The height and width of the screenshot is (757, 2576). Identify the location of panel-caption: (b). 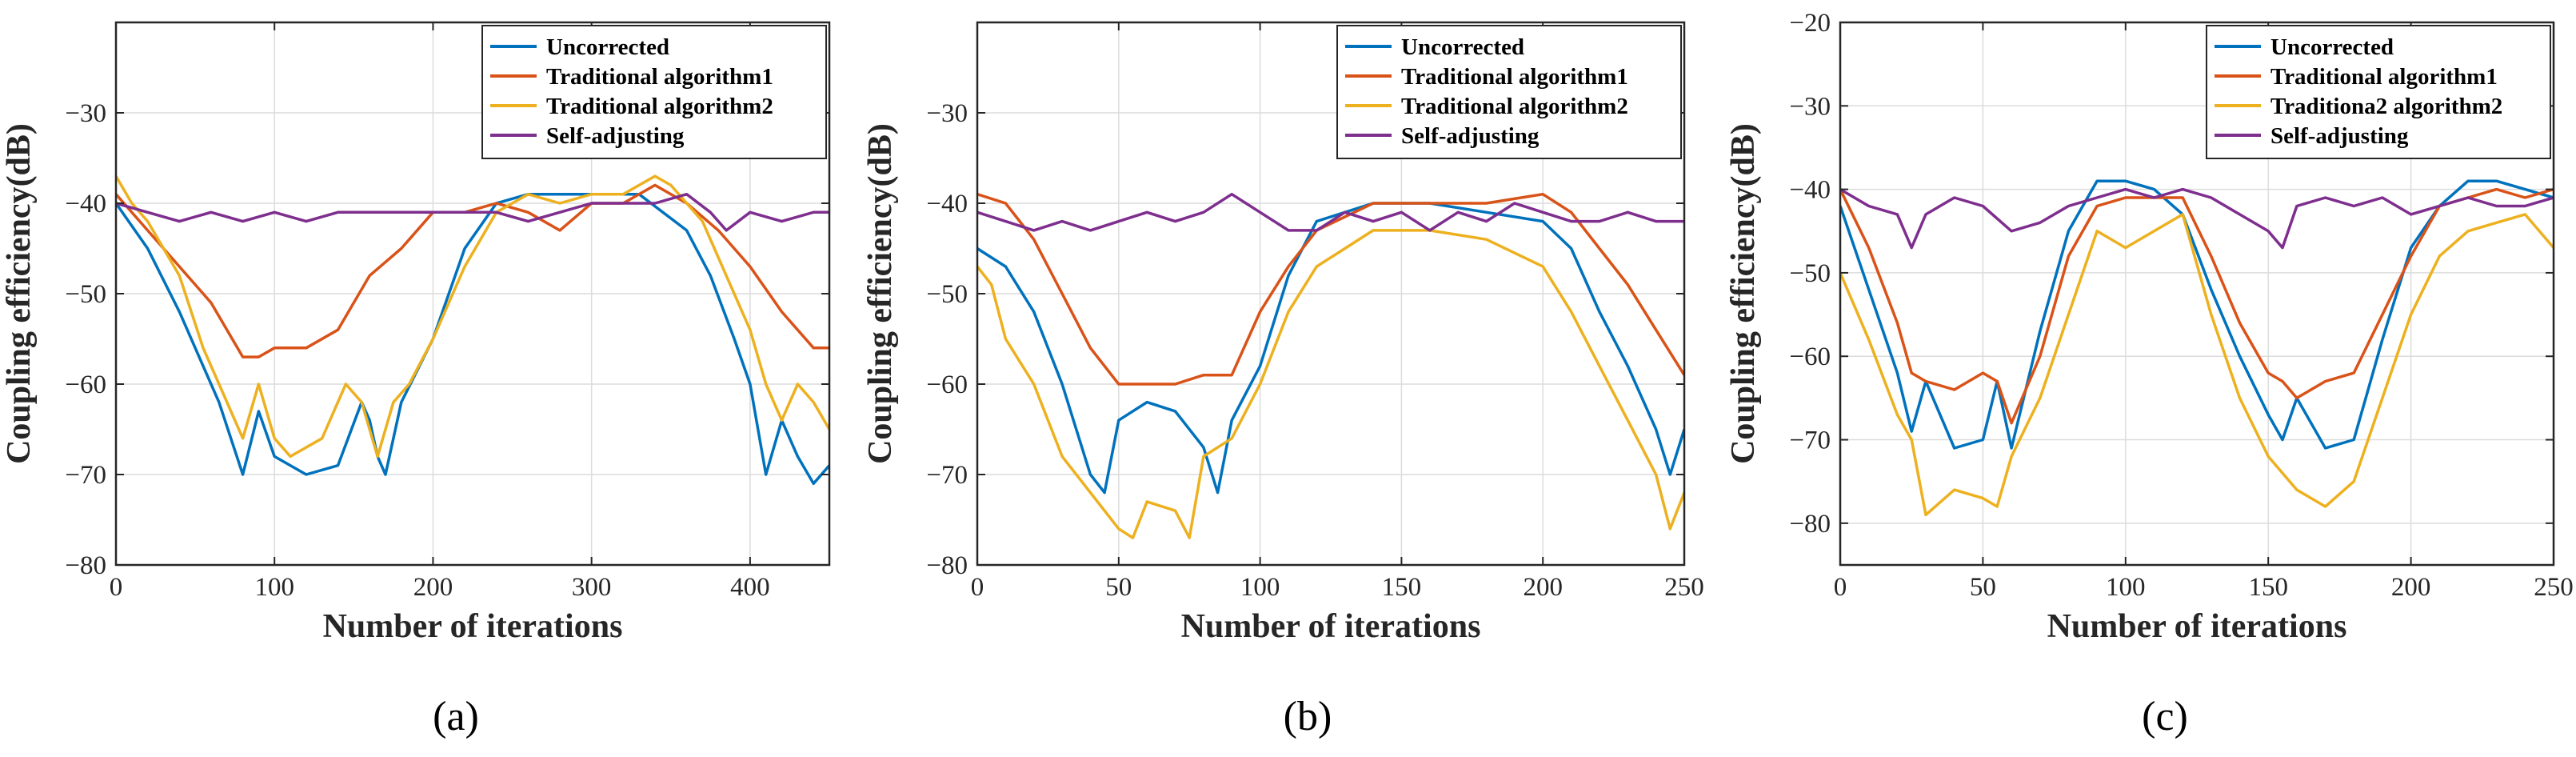
(1308, 716).